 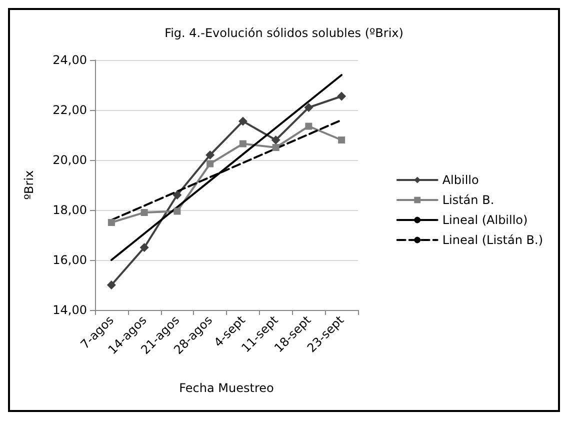 What do you see at coordinates (284, 33) in the screenshot?
I see `chart-title: Fig. 4.-Evolución sólidos solubles (ºBrix)` at bounding box center [284, 33].